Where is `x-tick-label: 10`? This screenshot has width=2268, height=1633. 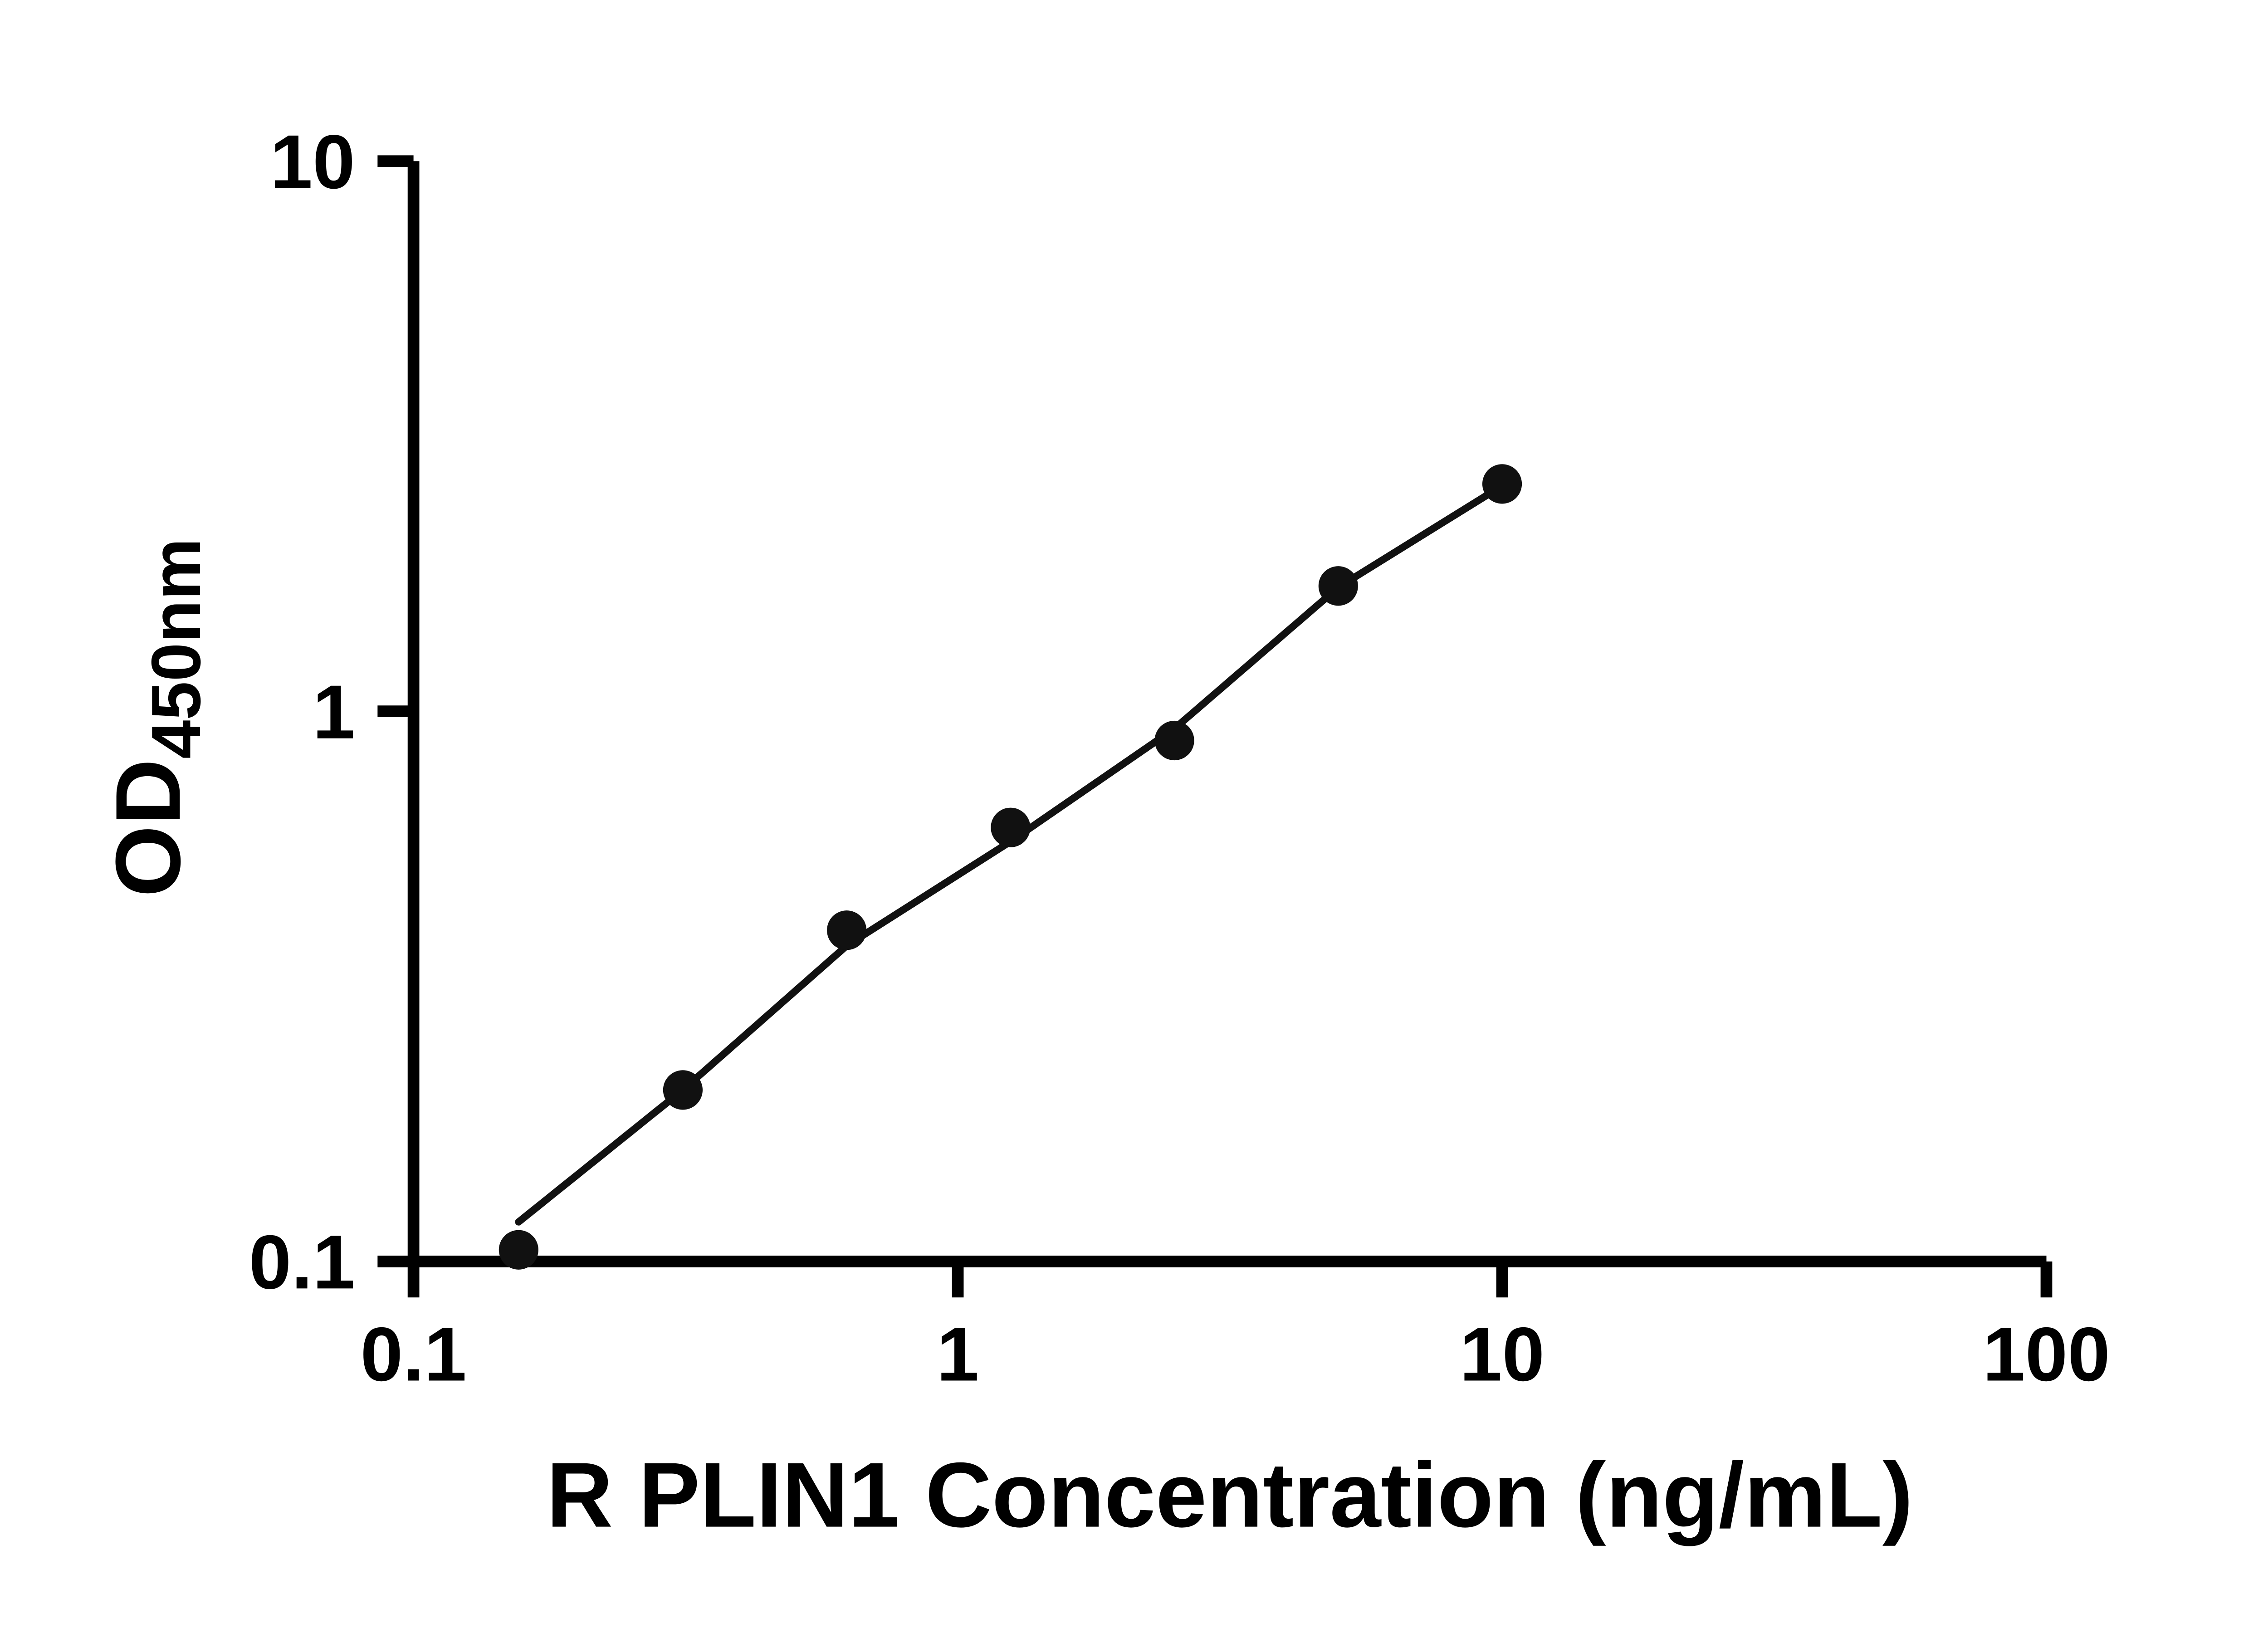 x-tick-label: 10 is located at coordinates (1503, 1354).